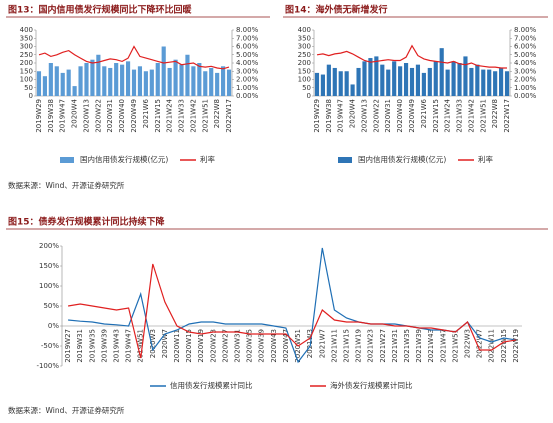 The image size is (553, 423). Describe the element at coordinates (247, 88) in the screenshot. I see `y2-tick-label: 1.00%` at that location.